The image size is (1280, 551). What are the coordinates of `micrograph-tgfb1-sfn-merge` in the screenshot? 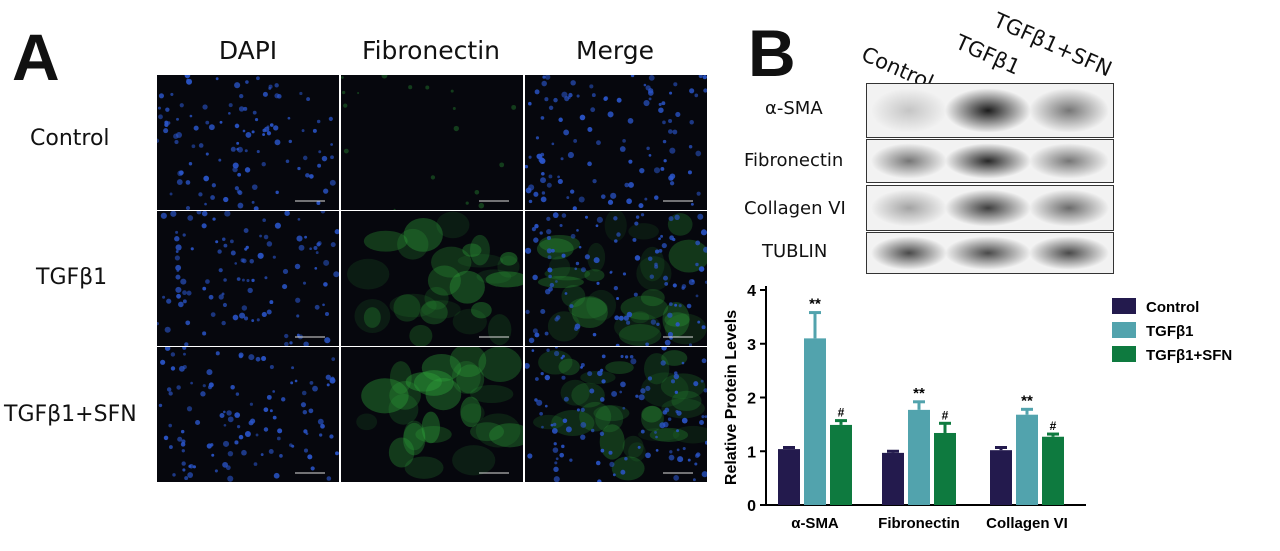 It's located at (616, 414).